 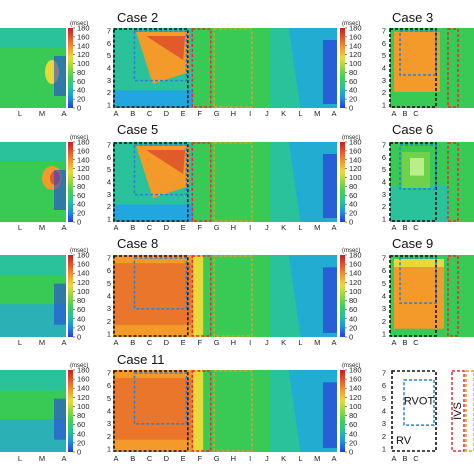 What do you see at coordinates (267, 342) in the screenshot?
I see `column-tick-label: J` at bounding box center [267, 342].